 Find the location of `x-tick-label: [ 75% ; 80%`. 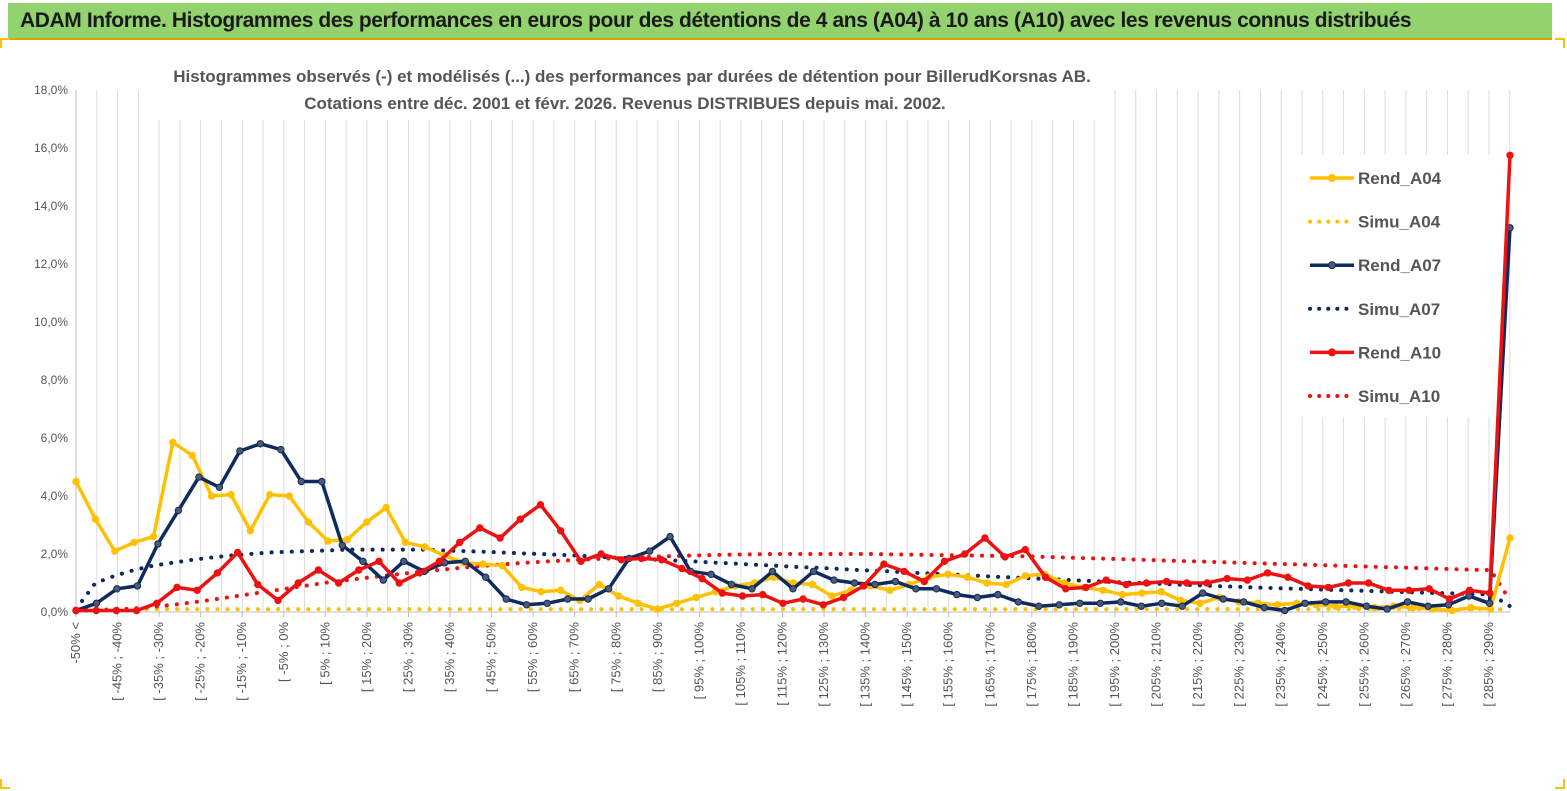

x-tick-label: [ 75% ; 80% is located at coordinates (615, 657).